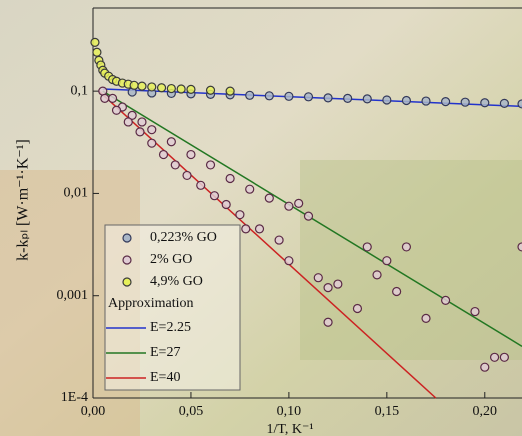 The width and height of the screenshot is (522, 436). Describe the element at coordinates (387, 411) in the screenshot. I see `x-tick-label: 0,15` at that location.